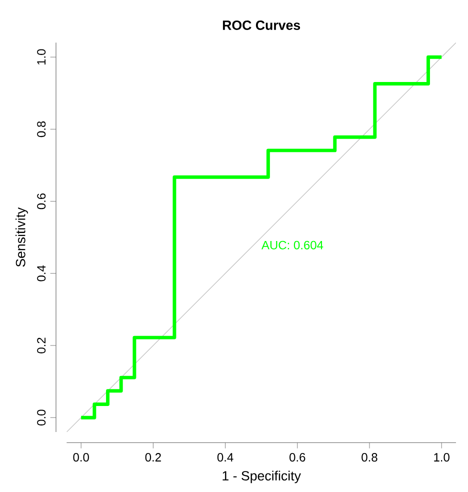  Describe the element at coordinates (41, 418) in the screenshot. I see `y-tick-label: 0.0` at that location.